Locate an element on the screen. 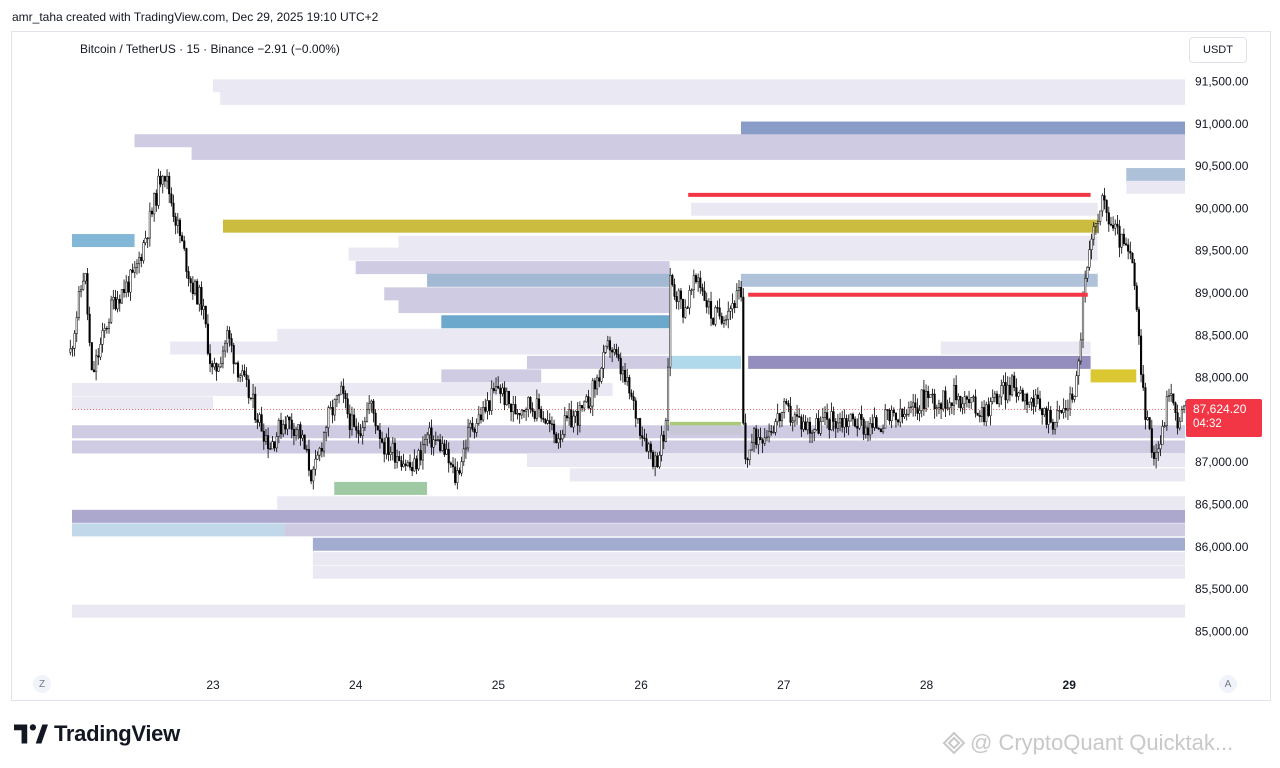 The height and width of the screenshot is (768, 1280). tradingview-logo-text: TradingView is located at coordinates (117, 733).